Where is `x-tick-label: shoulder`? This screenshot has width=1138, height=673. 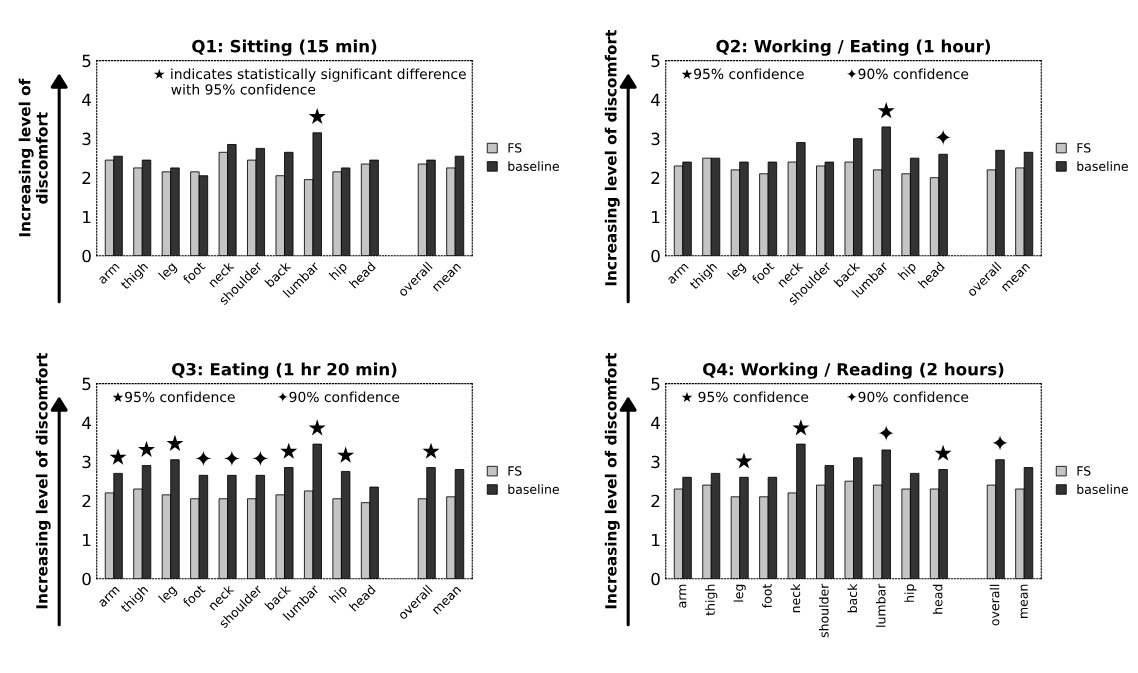
x-tick-label: shoulder is located at coordinates (824, 610).